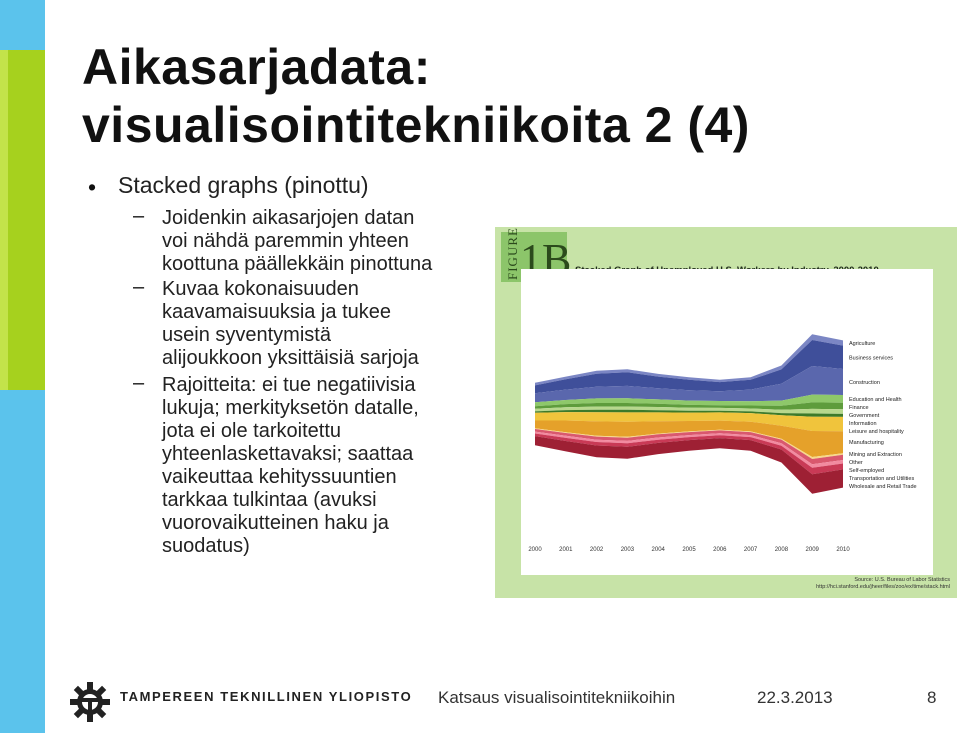 Image resolution: width=959 pixels, height=733 pixels. I want to click on page-number: 8, so click(932, 697).